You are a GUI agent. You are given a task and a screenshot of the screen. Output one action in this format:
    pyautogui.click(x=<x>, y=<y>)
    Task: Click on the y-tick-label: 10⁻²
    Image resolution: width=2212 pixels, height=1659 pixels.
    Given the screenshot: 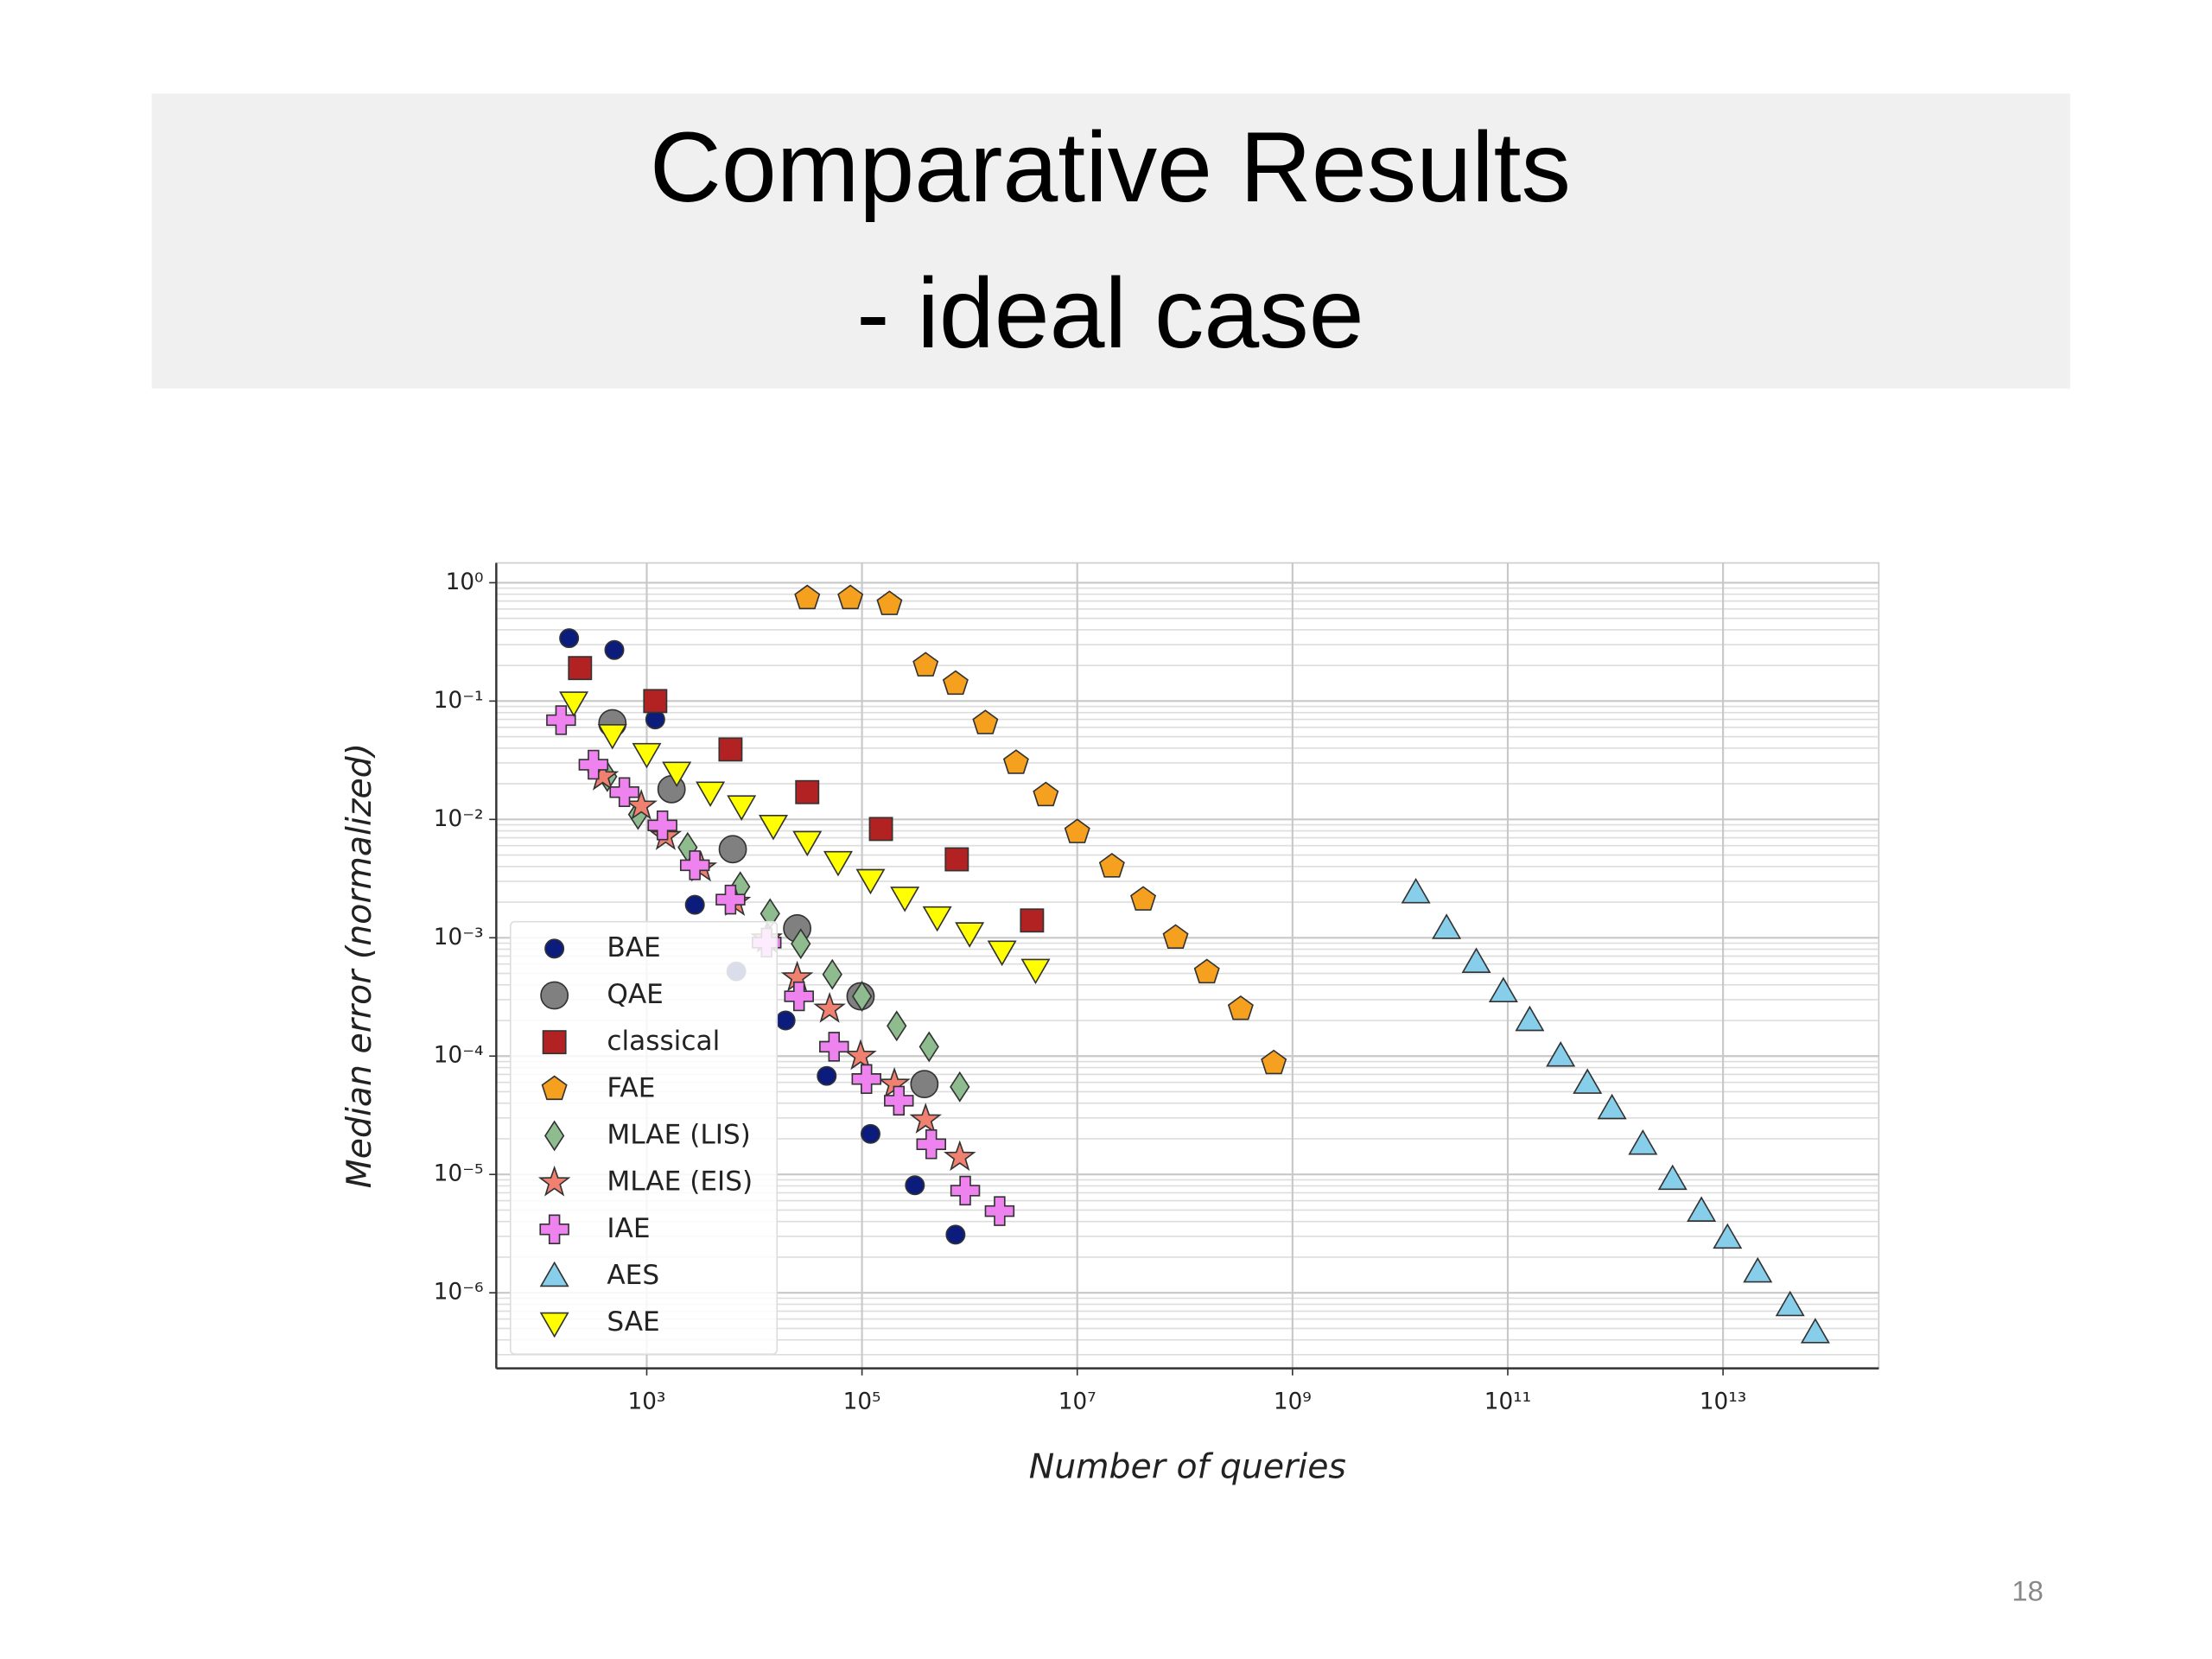 What is the action you would take?
    pyautogui.click(x=459, y=819)
    